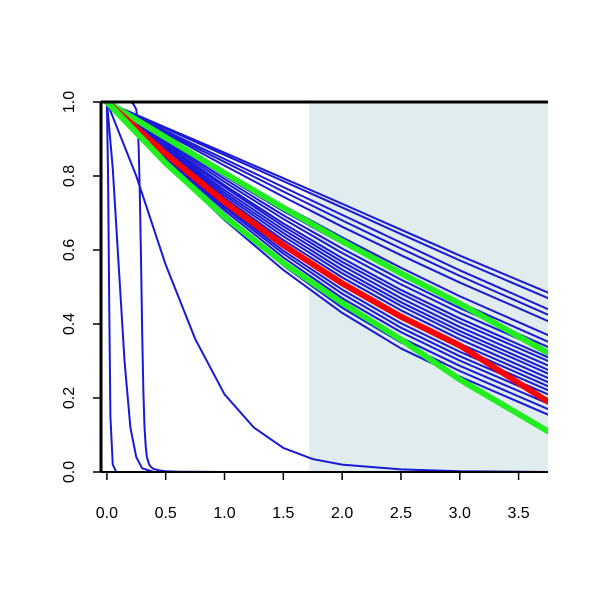 The height and width of the screenshot is (600, 600). I want to click on x-tick-label: 1.0, so click(224, 513).